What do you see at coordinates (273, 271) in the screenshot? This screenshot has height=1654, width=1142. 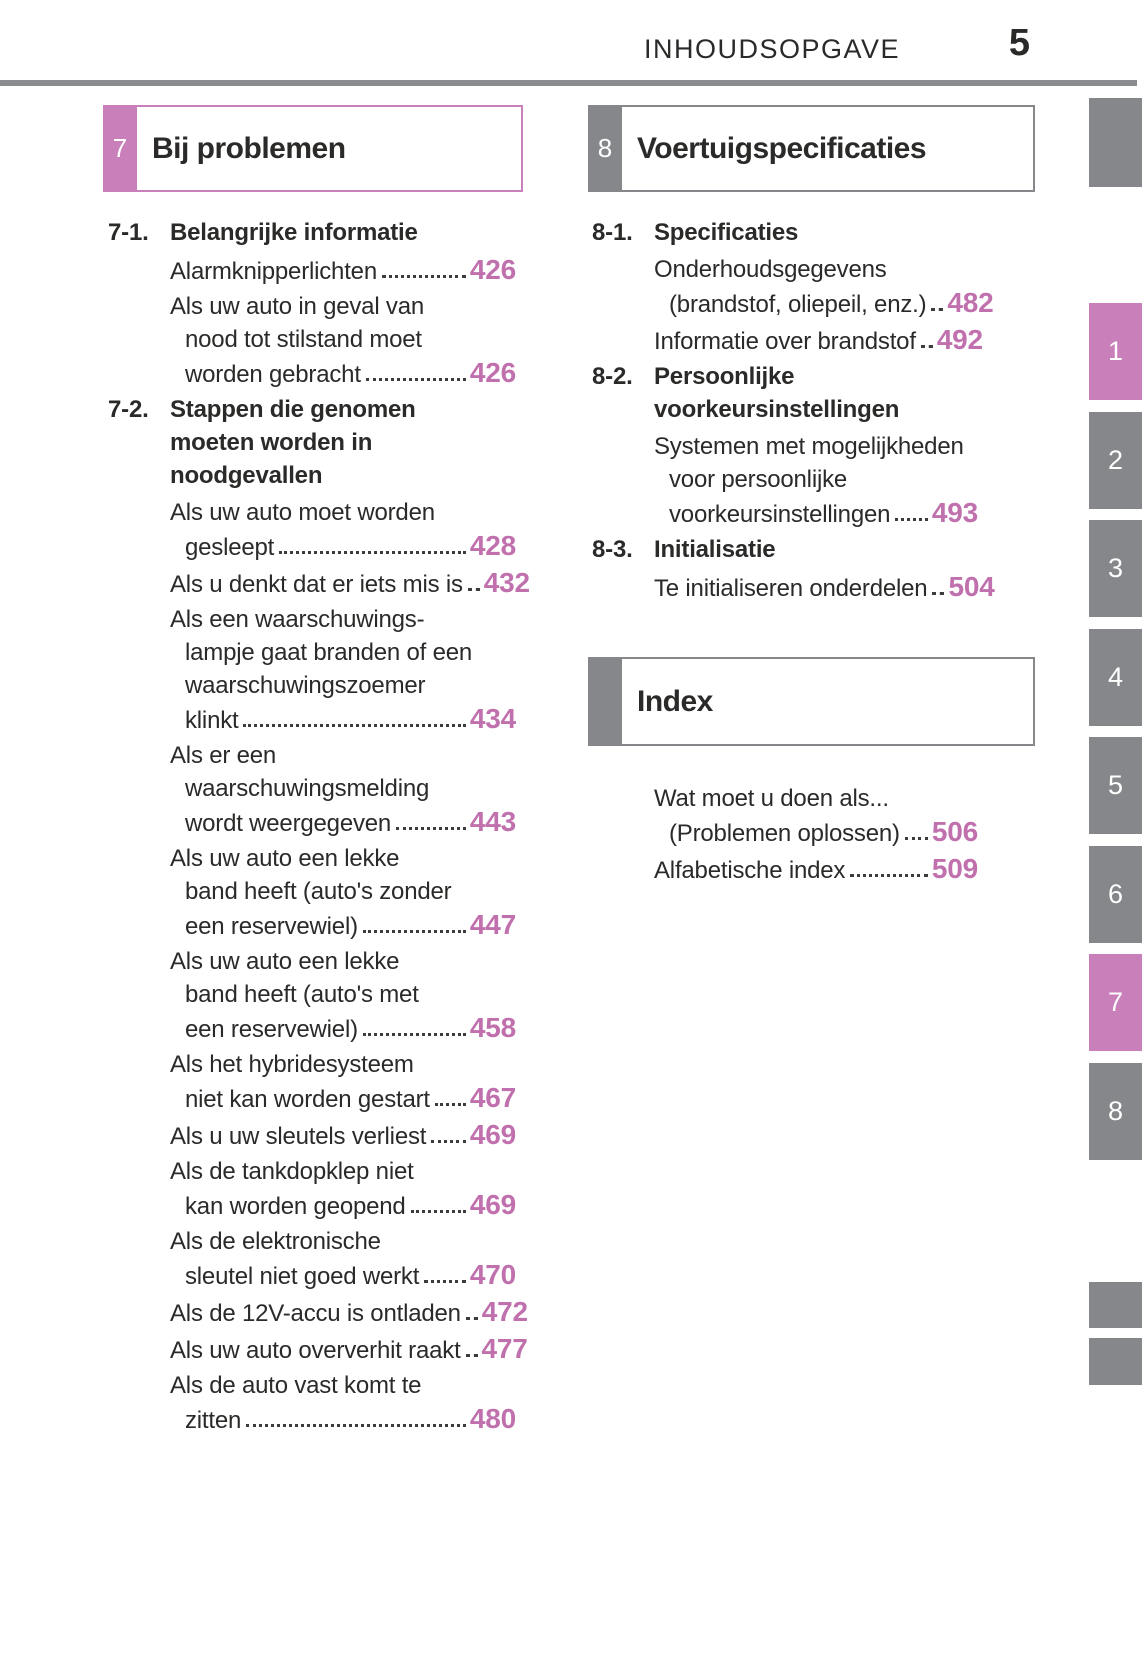 I see `toc-entry-text: Alarmknipperlichten` at bounding box center [273, 271].